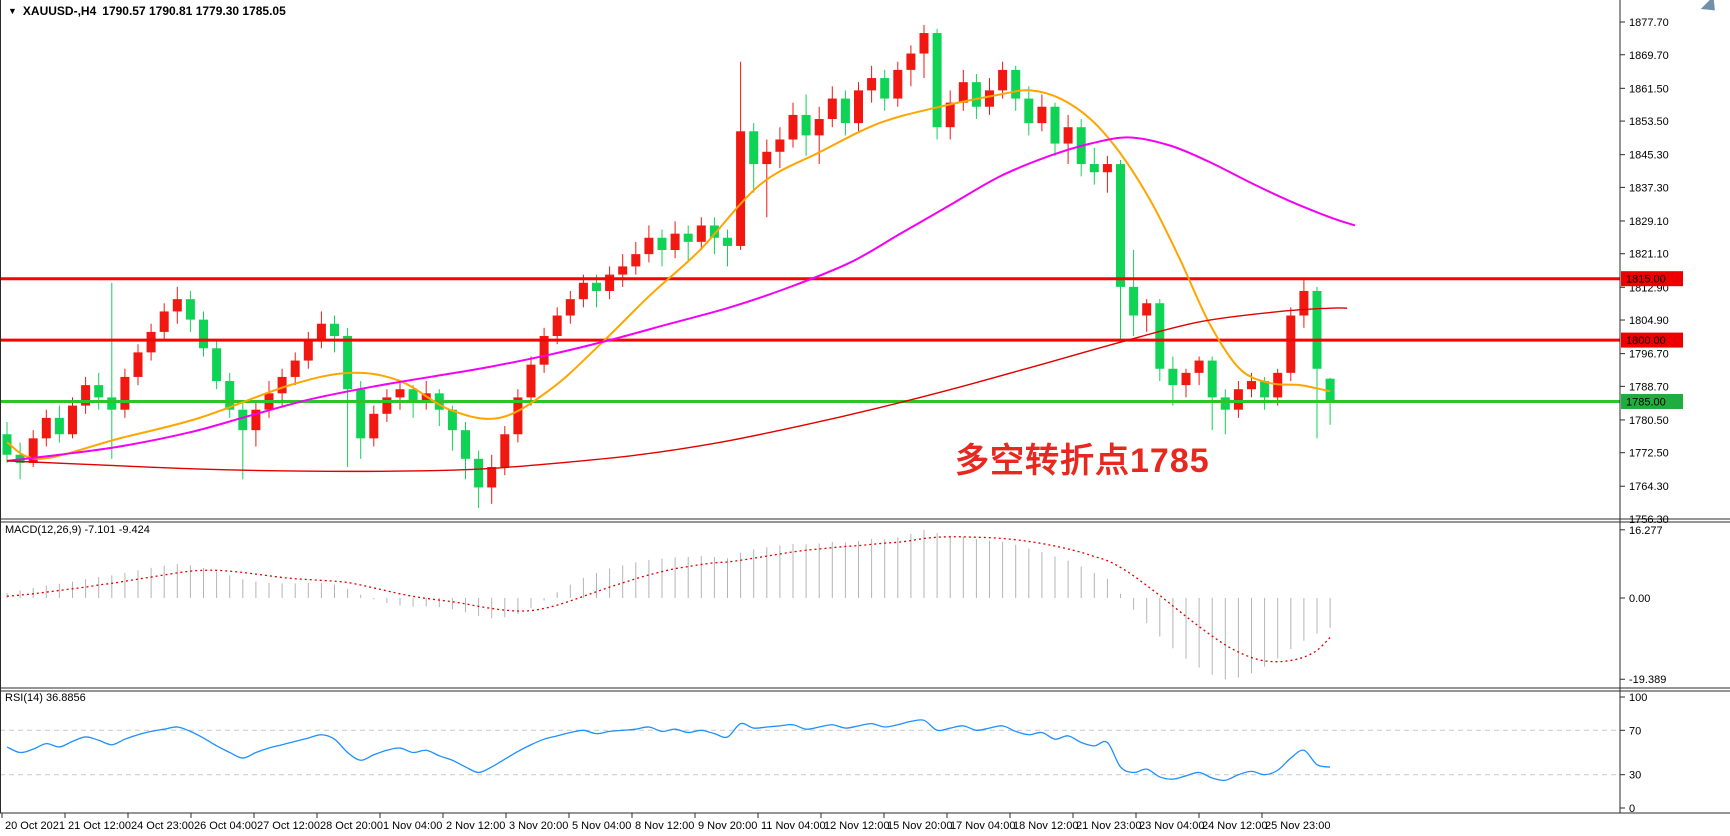 This screenshot has height=836, width=1730. I want to click on svg-text: 1 Nov 04:00, so click(412, 826).